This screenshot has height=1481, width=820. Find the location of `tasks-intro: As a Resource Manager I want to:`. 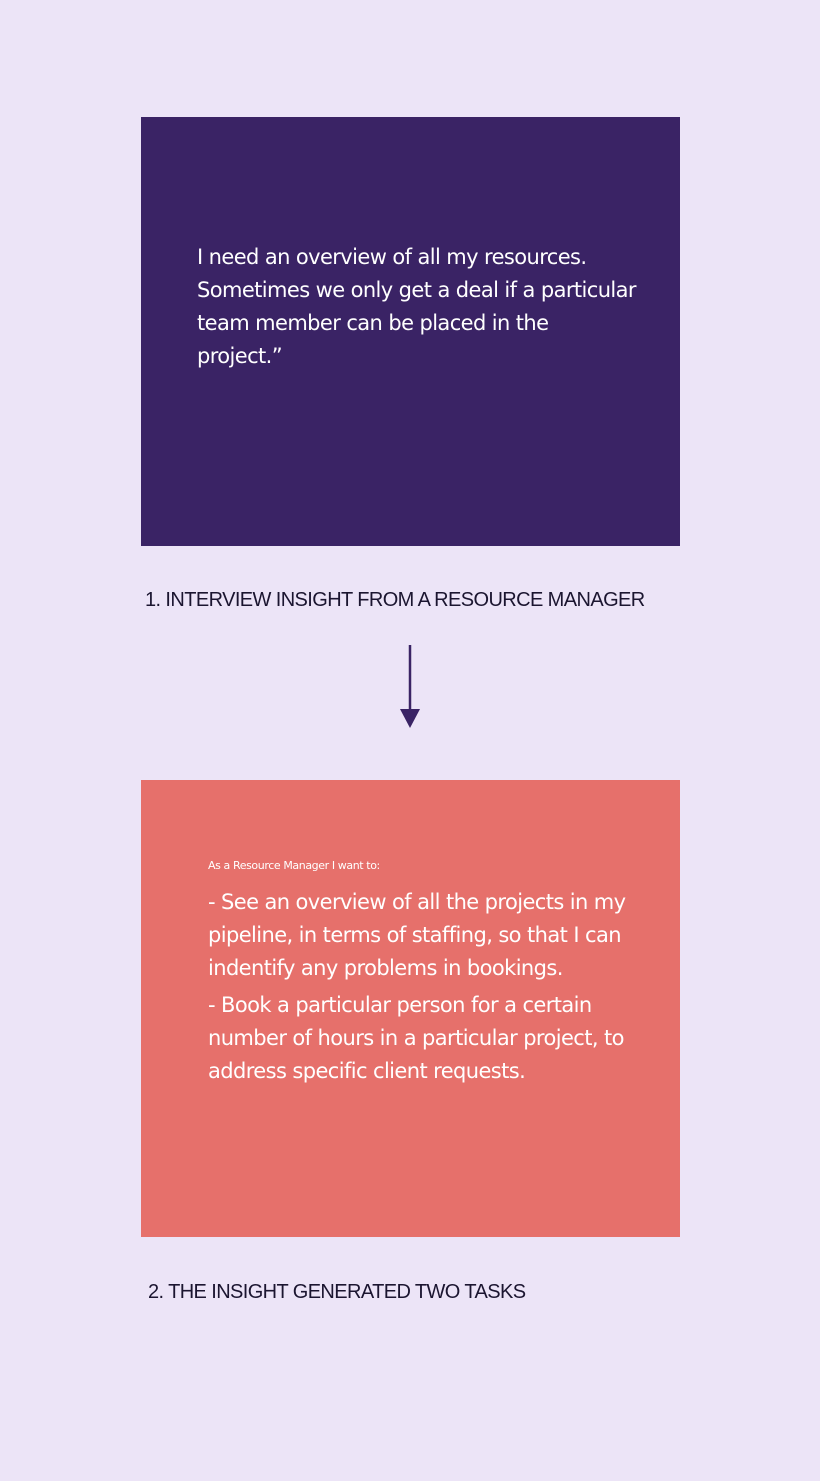

tasks-intro: As a Resource Manager I want to: is located at coordinates (294, 865).